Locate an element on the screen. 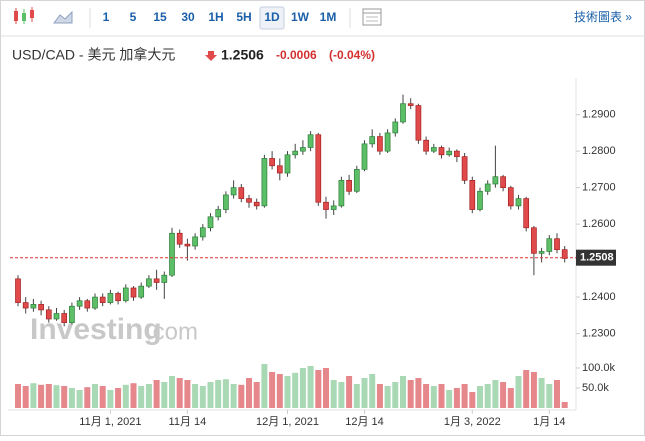 This screenshot has height=441, width=645. table-icon is located at coordinates (372, 17).